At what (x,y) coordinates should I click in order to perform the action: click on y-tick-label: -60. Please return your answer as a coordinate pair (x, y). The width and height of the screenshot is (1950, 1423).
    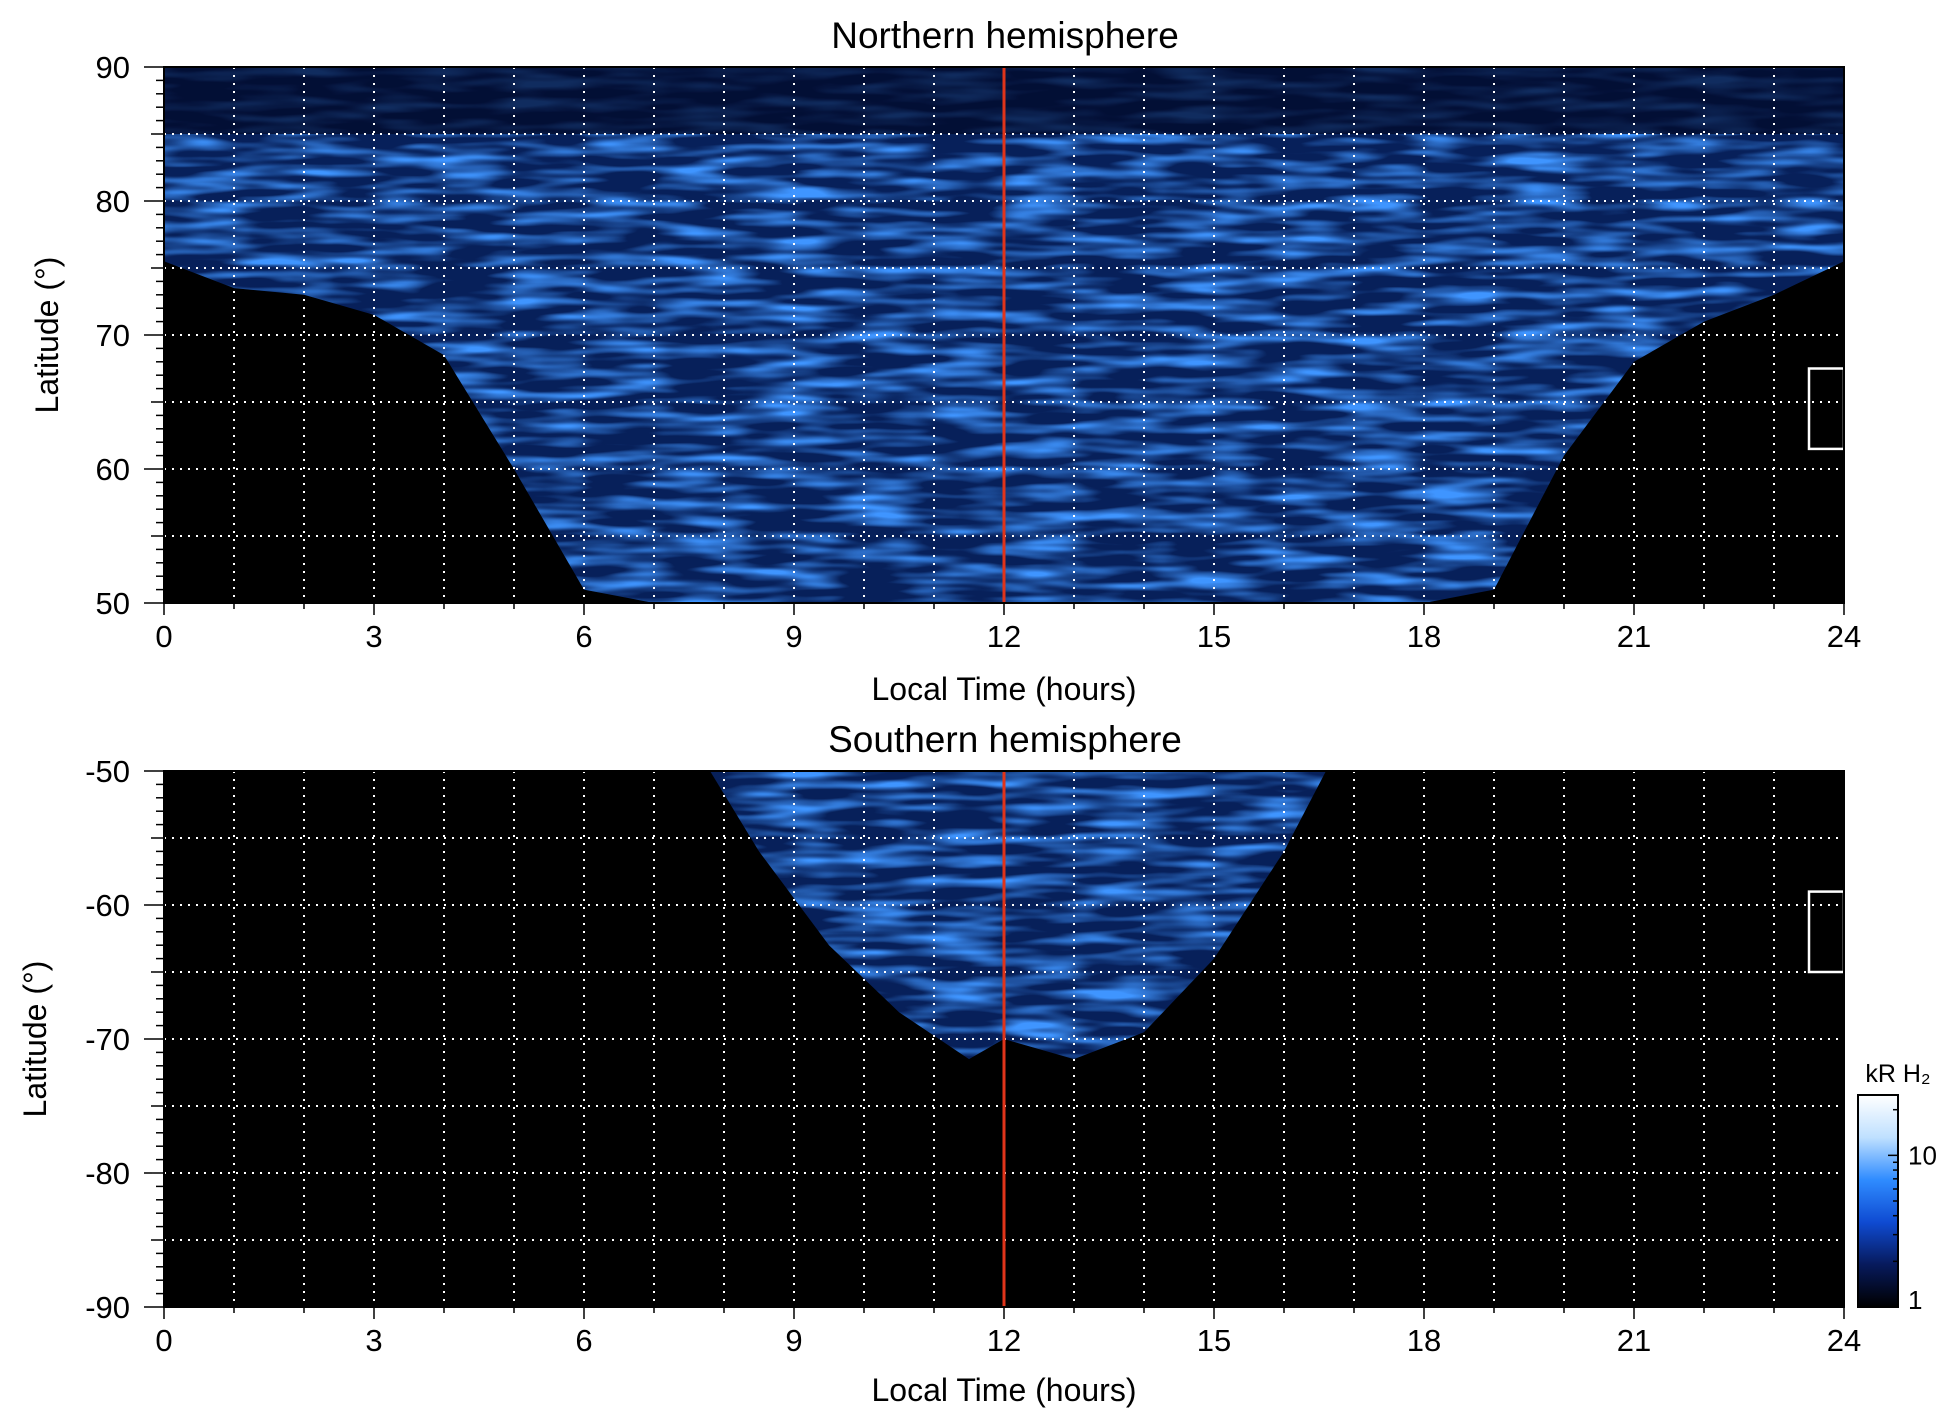
    Looking at the image, I should click on (107, 905).